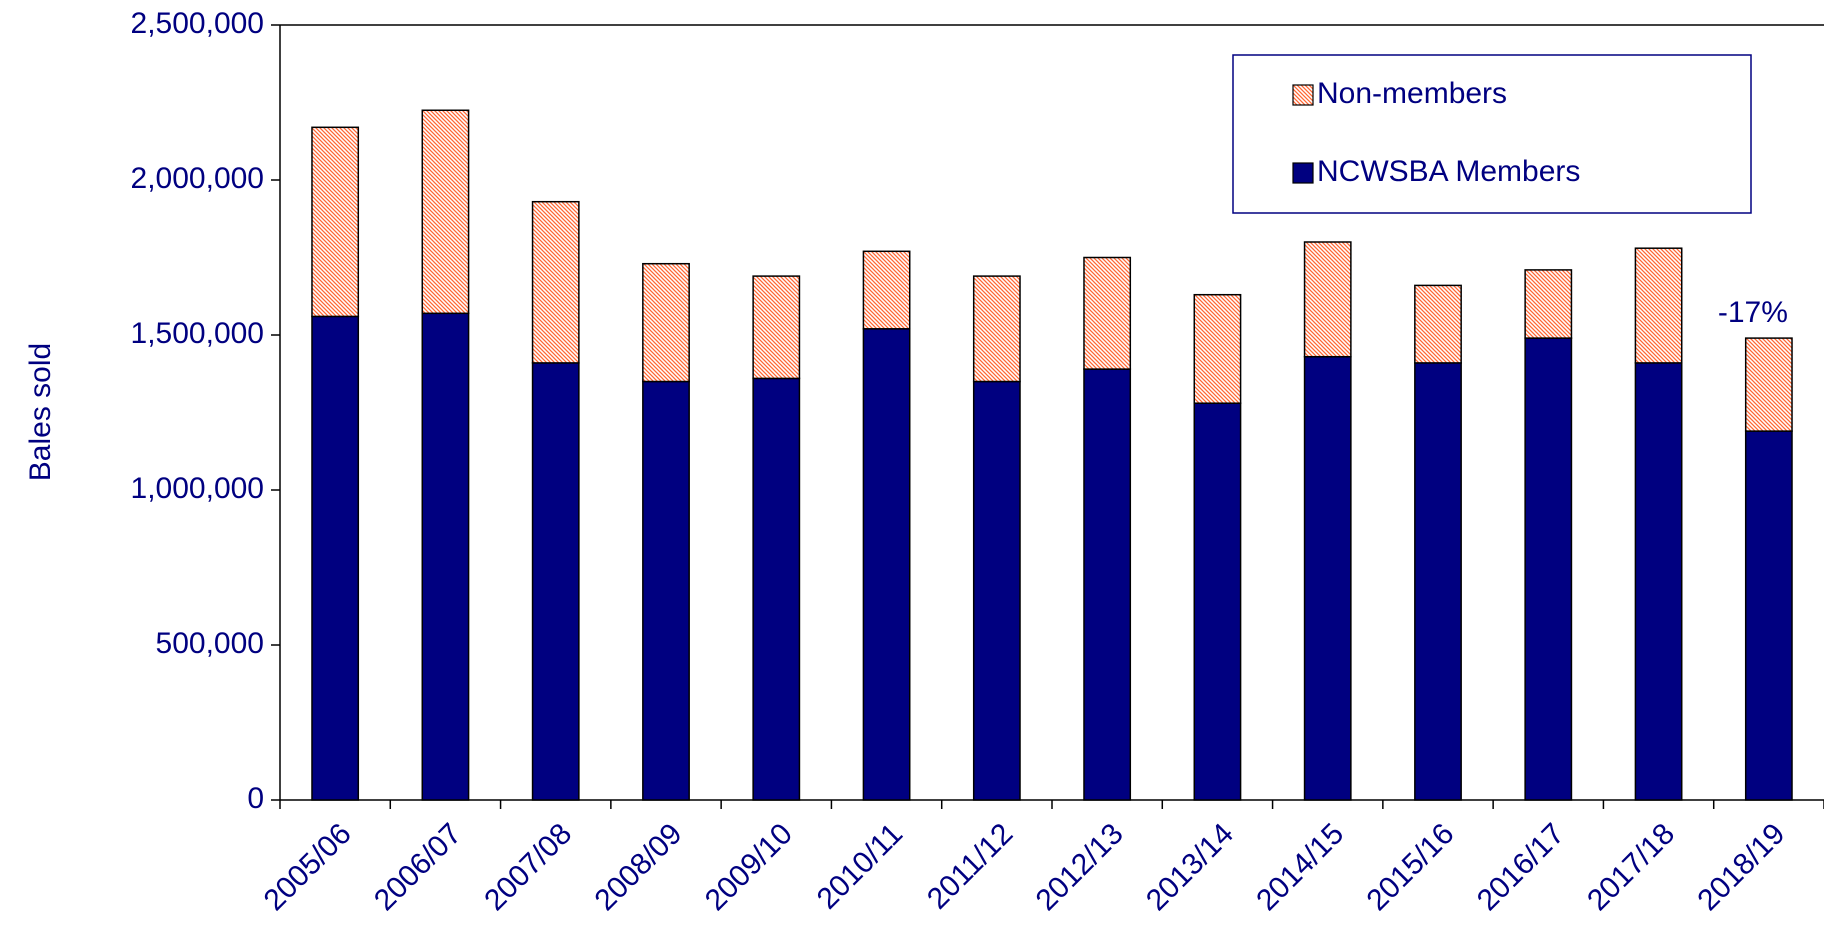  Describe the element at coordinates (255, 798) in the screenshot. I see `y-tick-label: 0` at that location.